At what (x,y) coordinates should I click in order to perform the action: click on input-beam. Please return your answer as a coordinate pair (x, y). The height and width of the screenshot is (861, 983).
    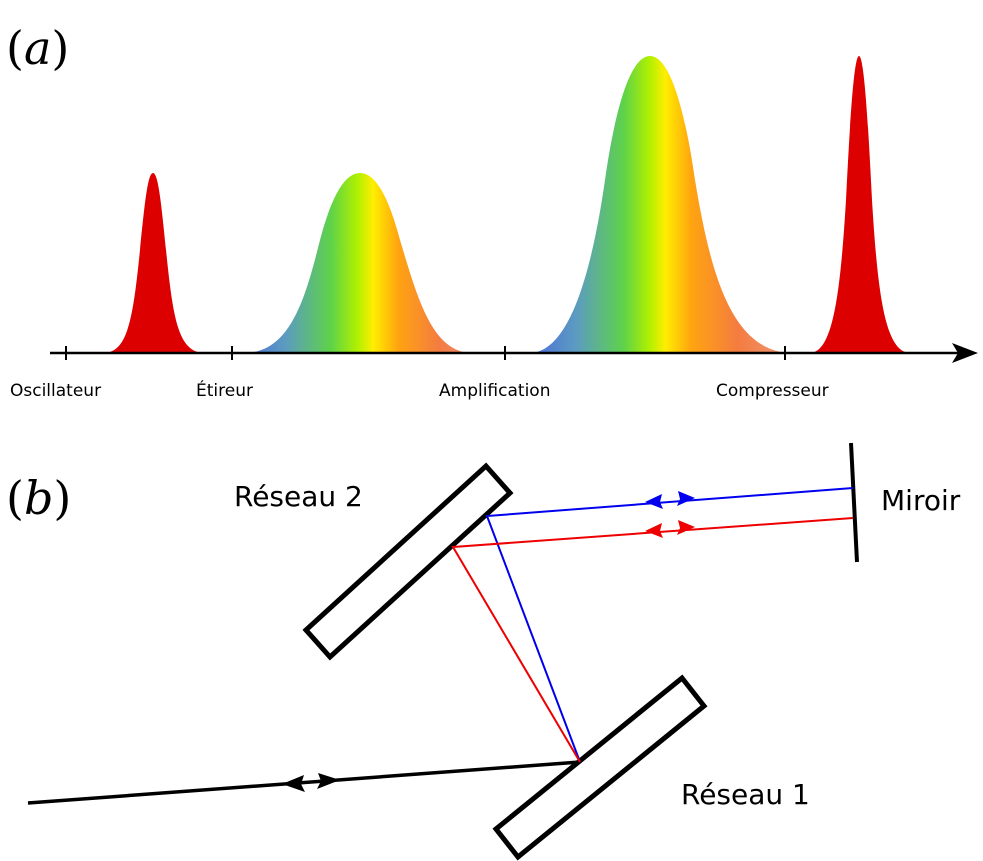
    Looking at the image, I should click on (304, 782).